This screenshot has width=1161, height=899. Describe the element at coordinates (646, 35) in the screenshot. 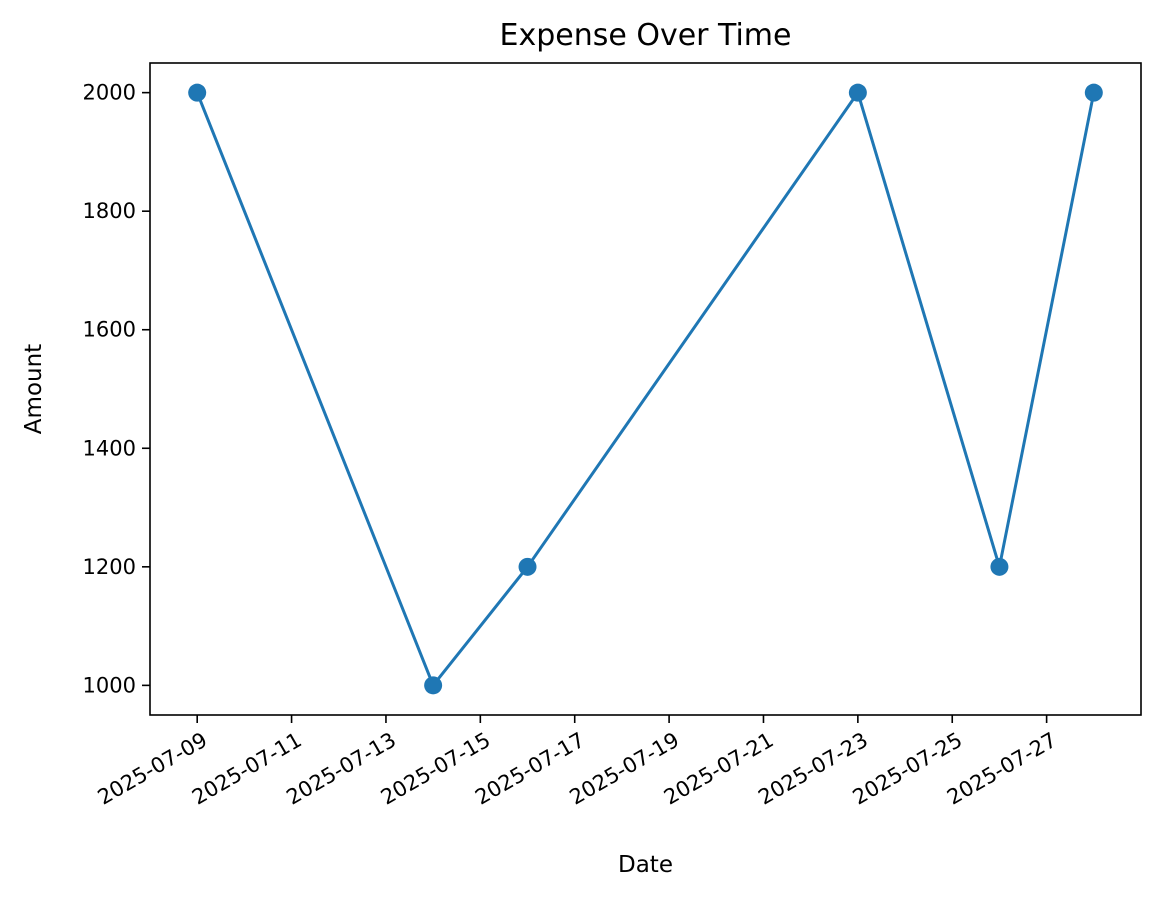

I see `chart-title: Expense Over Time` at that location.